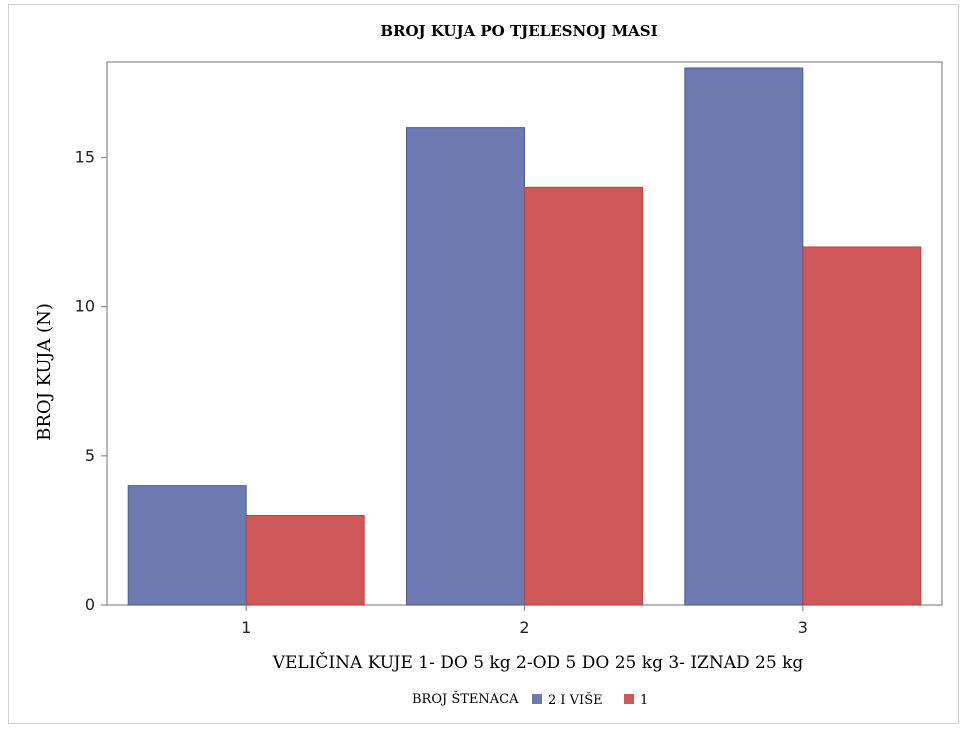  What do you see at coordinates (44, 372) in the screenshot?
I see `y-axis-label: BROJ KUJA (N)` at bounding box center [44, 372].